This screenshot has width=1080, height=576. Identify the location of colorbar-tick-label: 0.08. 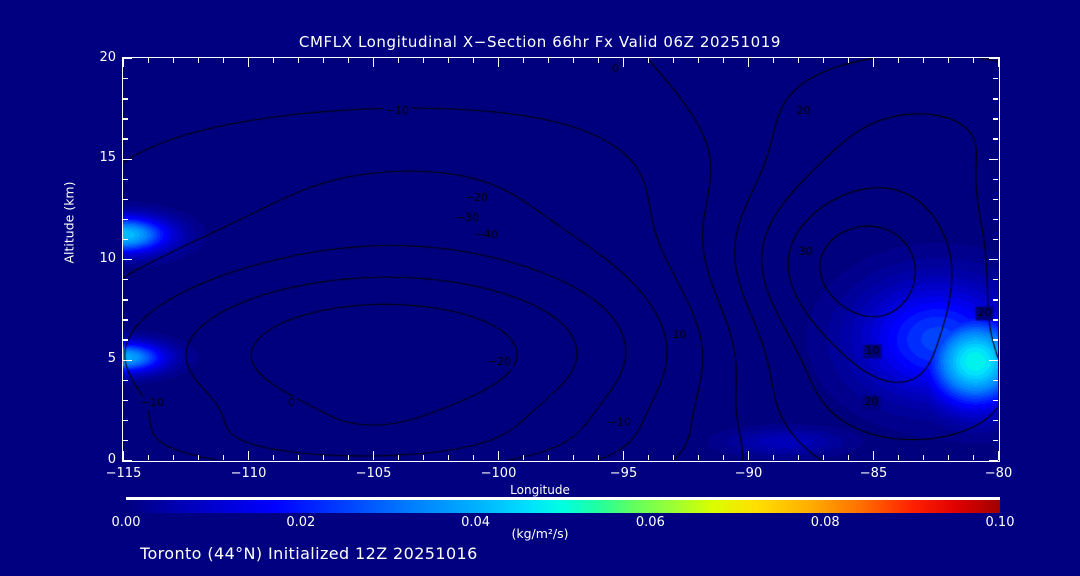
(825, 522).